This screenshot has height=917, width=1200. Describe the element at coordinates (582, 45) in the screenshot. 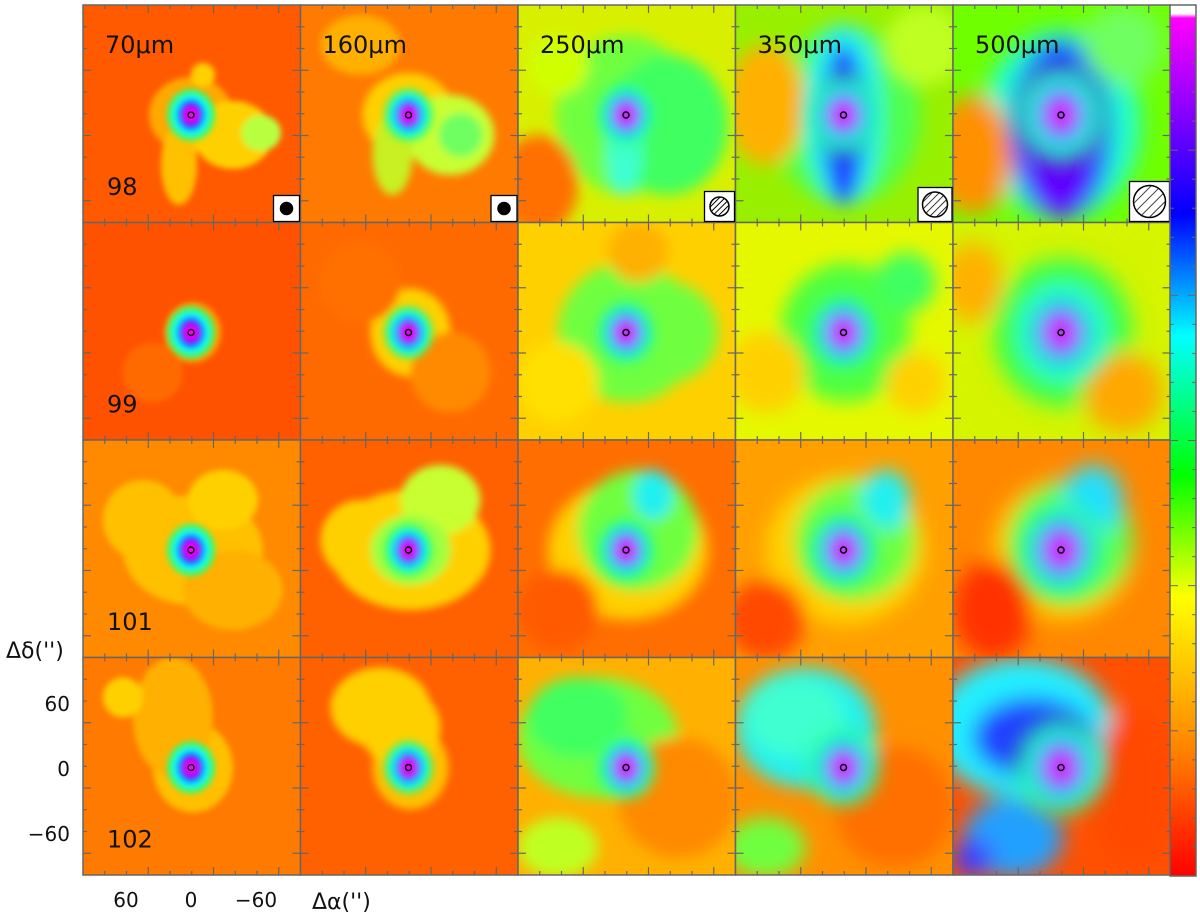

I see `wavelength-label: 250μm` at that location.